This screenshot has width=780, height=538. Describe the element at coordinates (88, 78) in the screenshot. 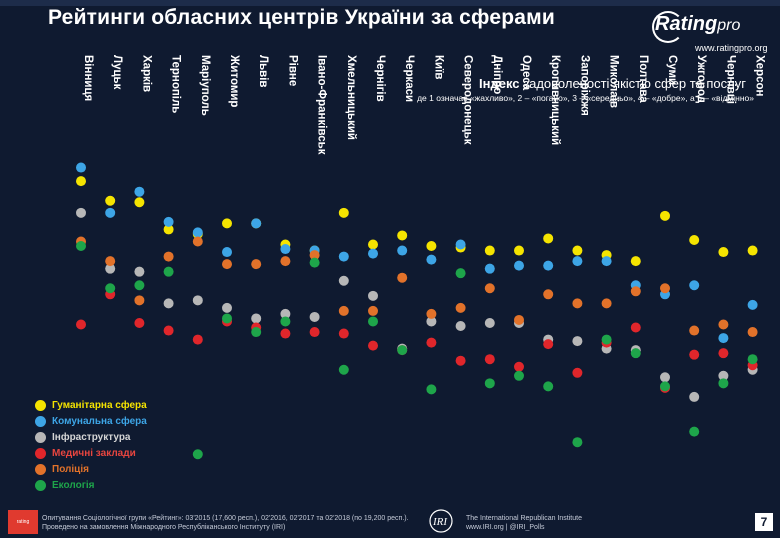

I see `city-label: Вінниця` at that location.